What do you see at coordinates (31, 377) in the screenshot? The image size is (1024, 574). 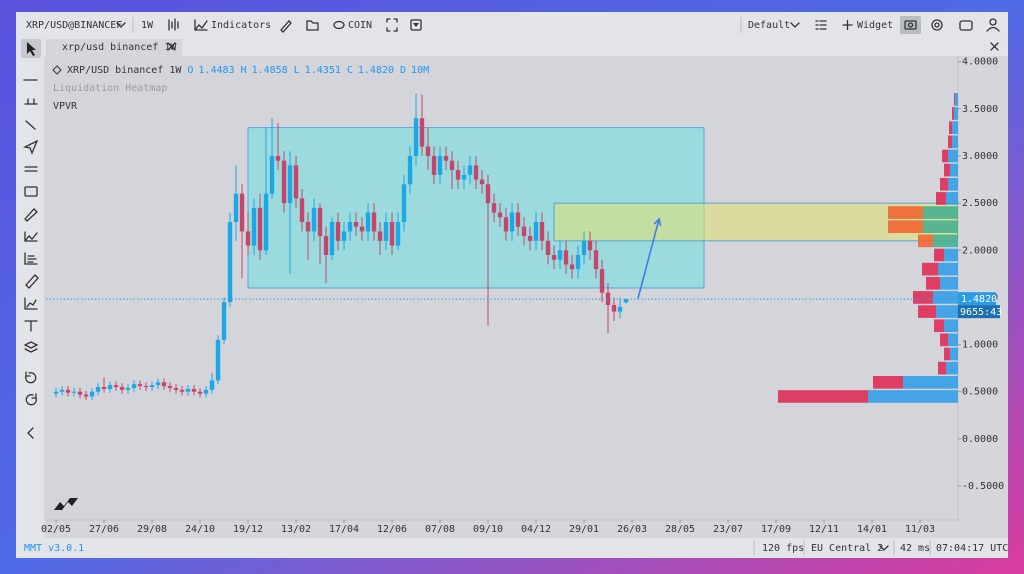 I see `undo-button` at bounding box center [31, 377].